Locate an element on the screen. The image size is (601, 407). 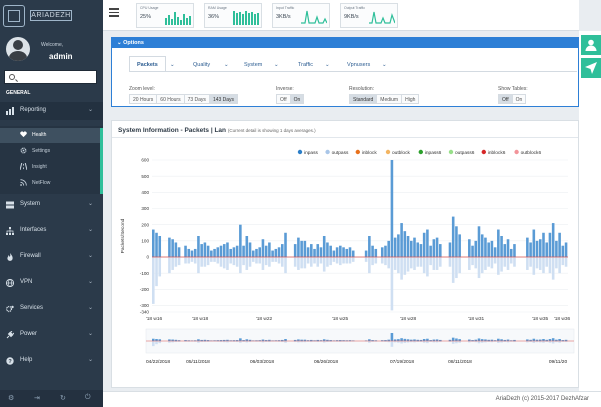
legend-marker is located at coordinates (451, 152).